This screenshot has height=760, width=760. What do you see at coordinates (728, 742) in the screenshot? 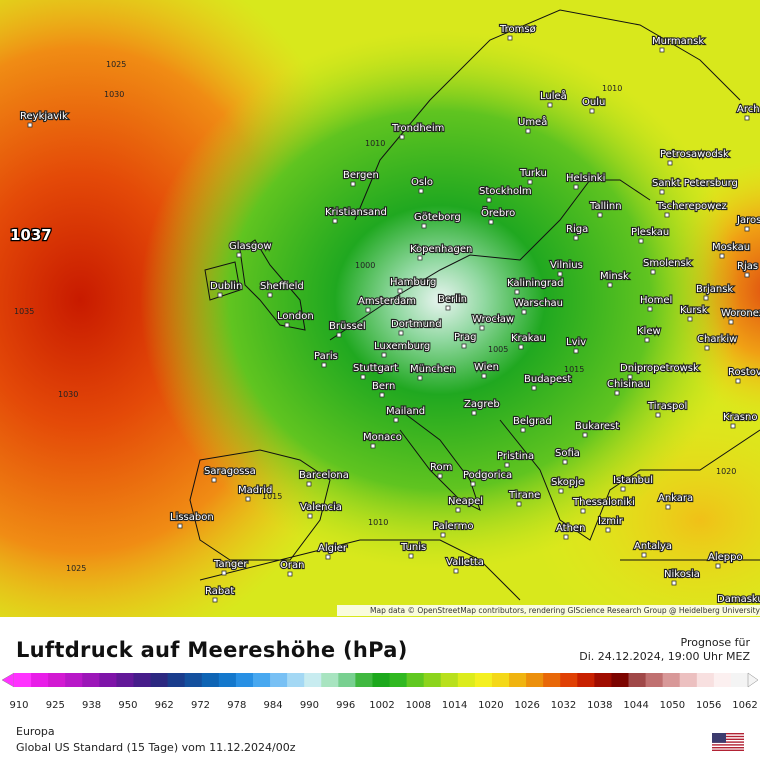
I see `us-flag` at bounding box center [728, 742].